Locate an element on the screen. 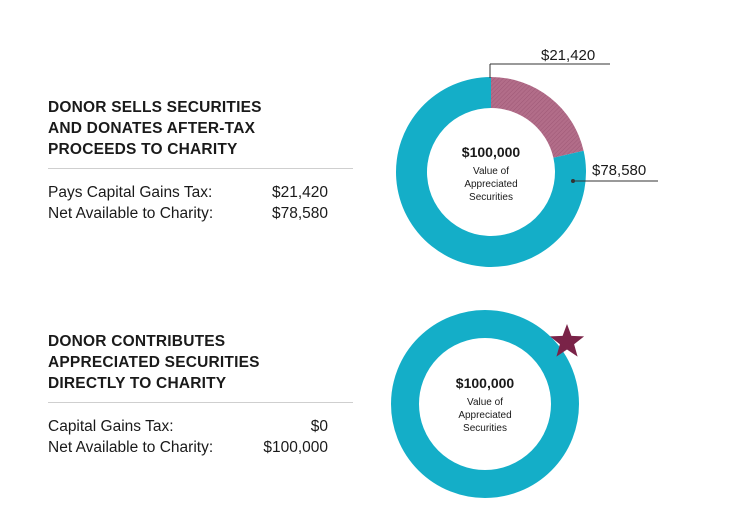  contribute-center-value: $100,000 is located at coordinates (485, 383).